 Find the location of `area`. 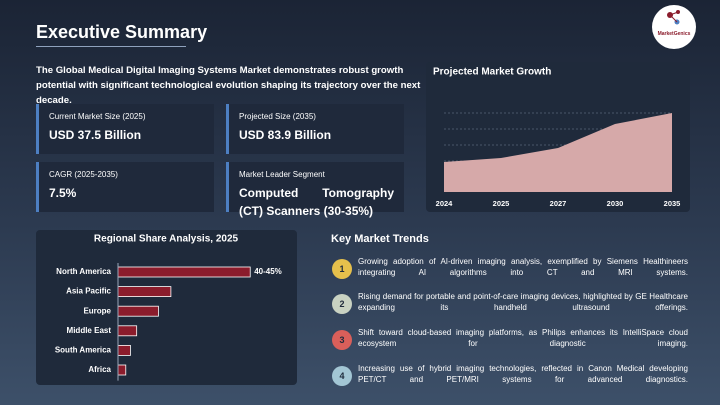

area is located at coordinates (558, 152).